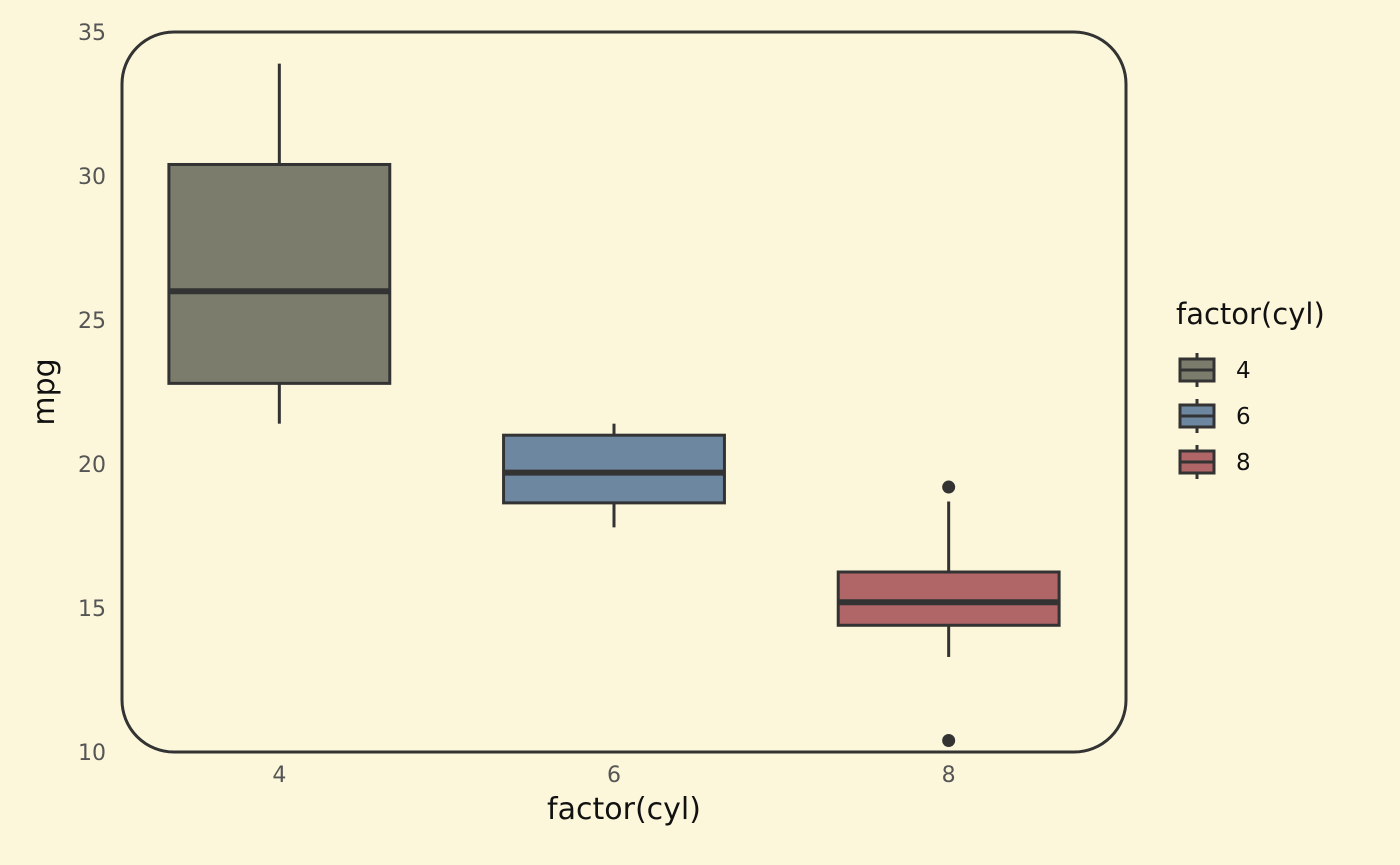 This screenshot has height=865, width=1400. Describe the element at coordinates (624, 809) in the screenshot. I see `x-axis-title: factor(cyl)` at that location.